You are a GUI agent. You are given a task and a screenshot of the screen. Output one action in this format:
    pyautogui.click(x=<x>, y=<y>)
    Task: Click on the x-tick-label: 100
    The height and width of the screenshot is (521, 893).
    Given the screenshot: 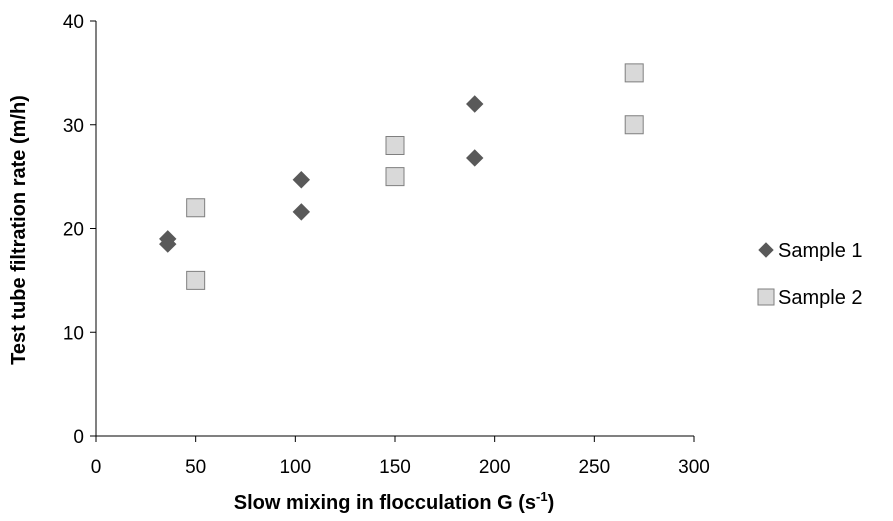 What is the action you would take?
    pyautogui.click(x=295, y=467)
    